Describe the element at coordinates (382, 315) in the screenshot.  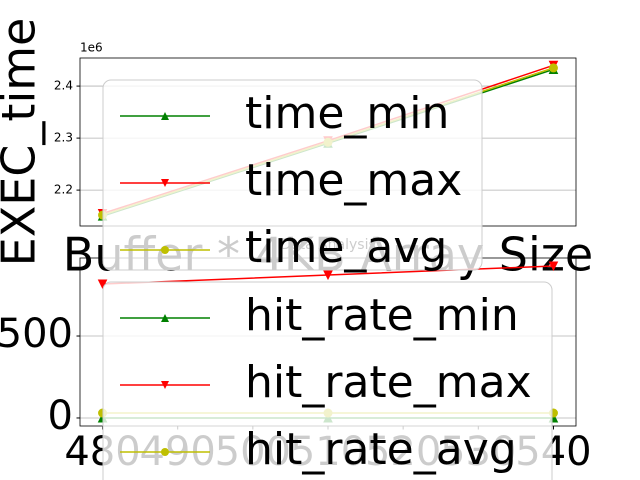
I see `legend-label: hit_rate_min` at that location.